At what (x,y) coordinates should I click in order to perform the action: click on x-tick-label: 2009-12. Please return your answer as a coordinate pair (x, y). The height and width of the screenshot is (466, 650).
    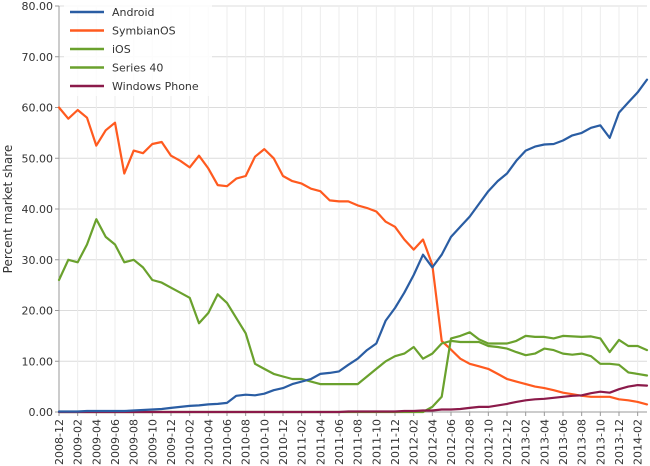
    Looking at the image, I should click on (171, 442).